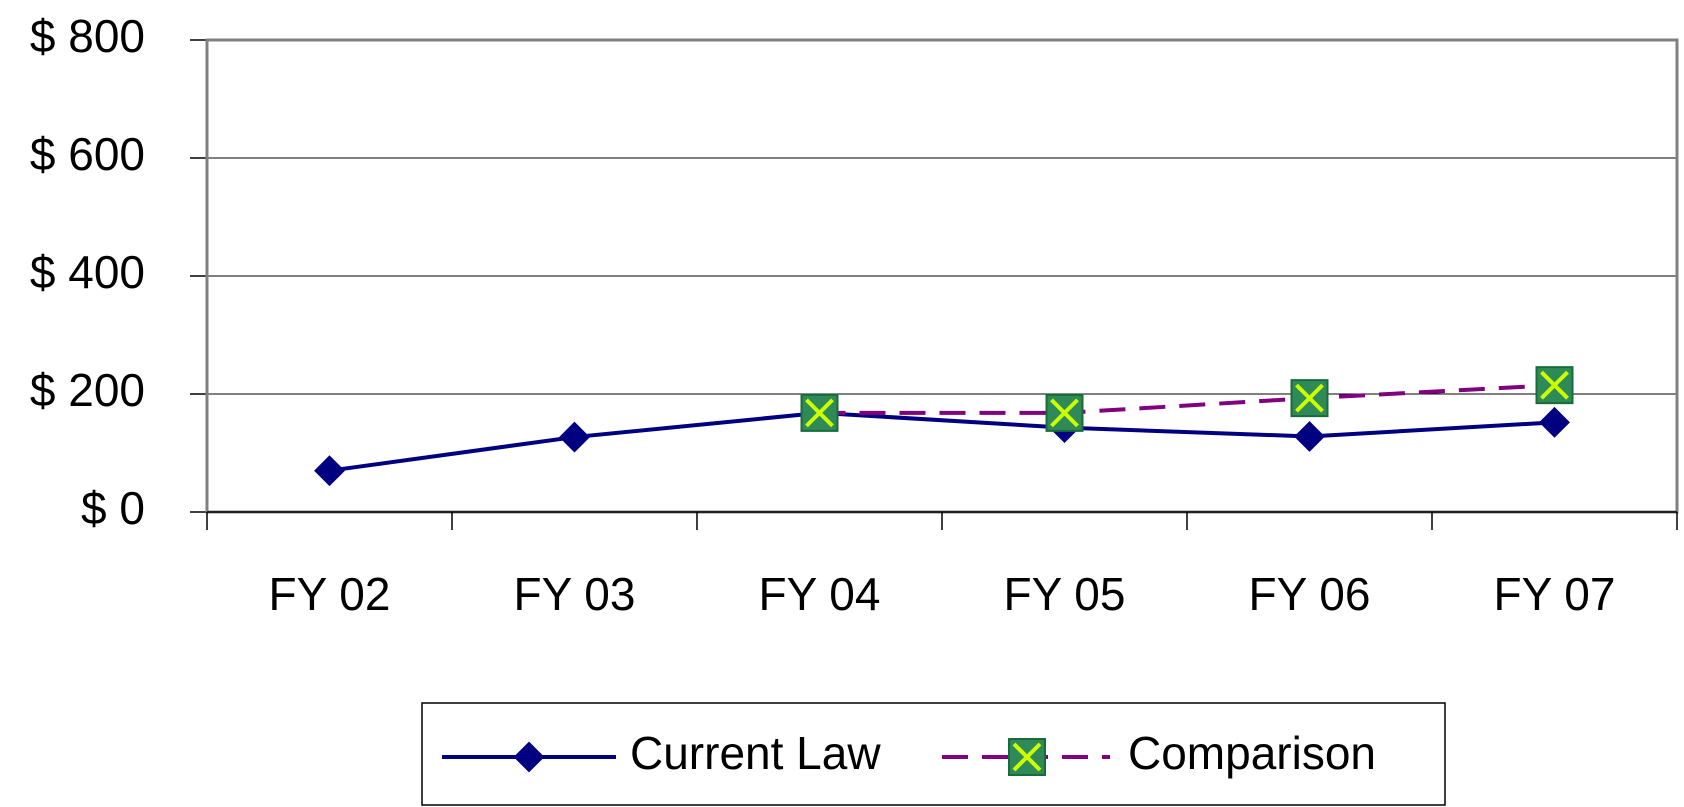  Describe the element at coordinates (575, 594) in the screenshot. I see `x-tick-label: FY 03` at that location.